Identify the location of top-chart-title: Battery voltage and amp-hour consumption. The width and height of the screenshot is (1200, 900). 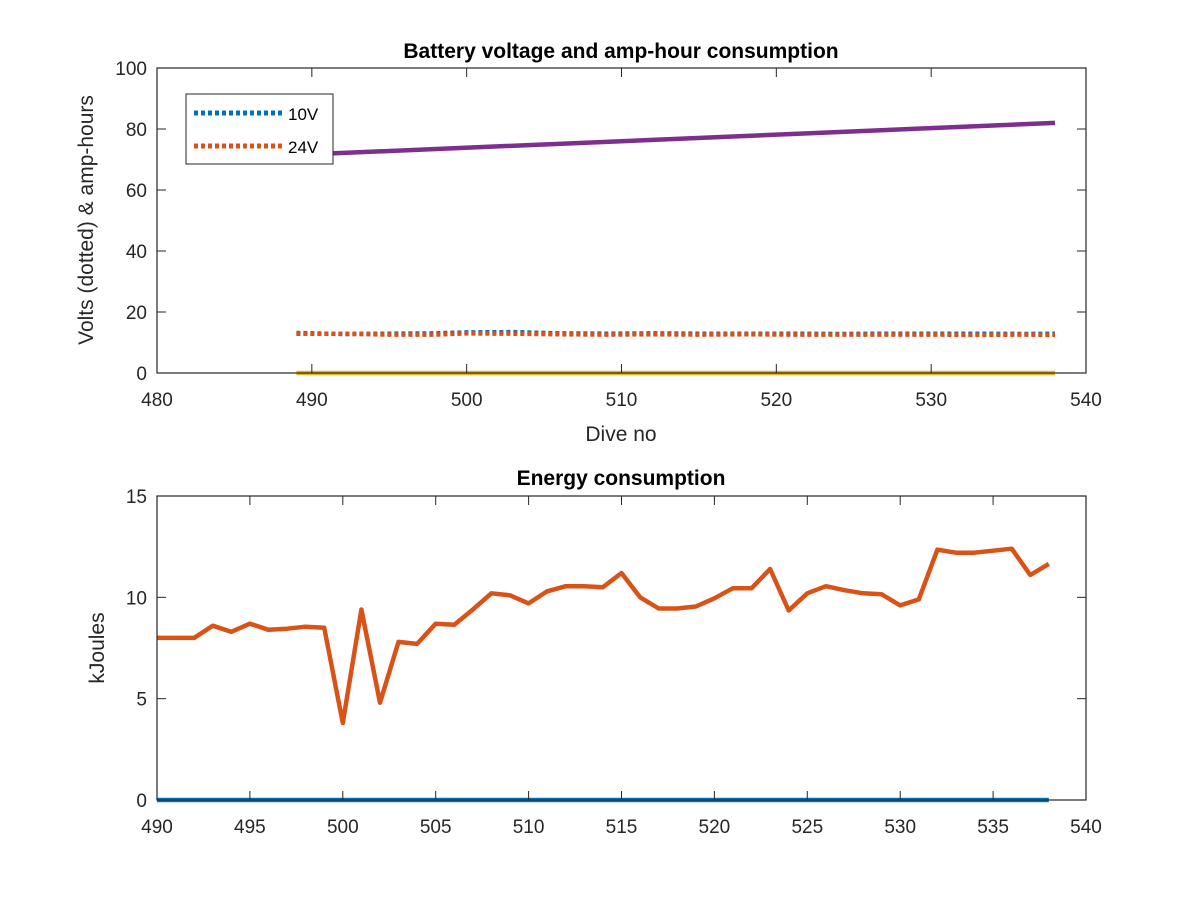
(620, 51).